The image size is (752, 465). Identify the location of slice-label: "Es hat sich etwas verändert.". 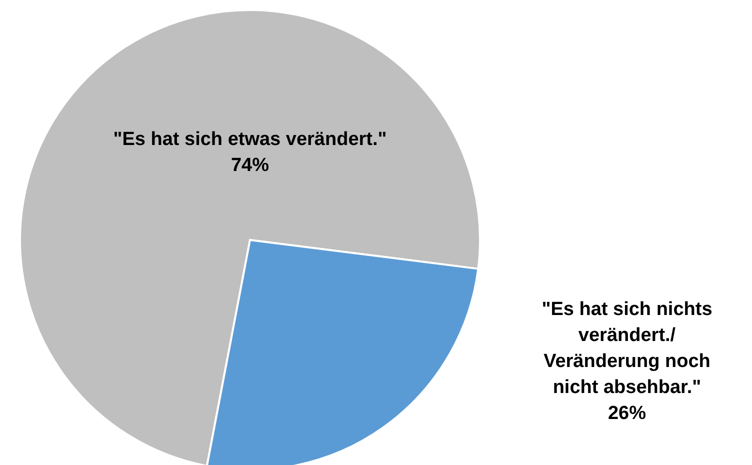
(250, 139).